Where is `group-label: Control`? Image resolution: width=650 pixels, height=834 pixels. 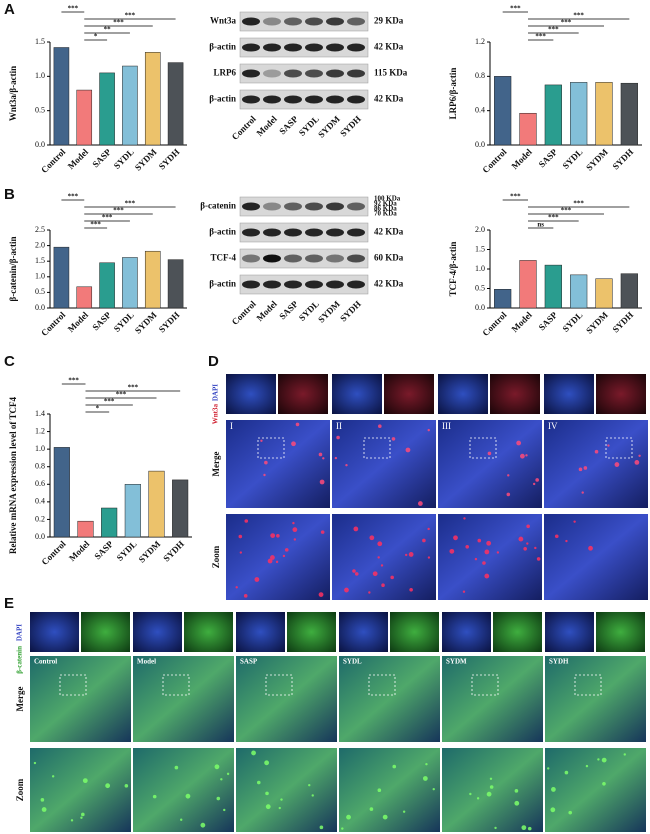 group-label: Control is located at coordinates (45, 662).